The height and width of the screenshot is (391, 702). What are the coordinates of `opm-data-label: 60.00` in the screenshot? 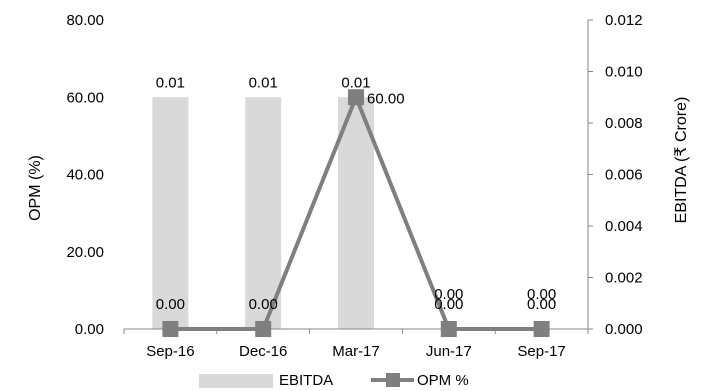 It's located at (386, 98).